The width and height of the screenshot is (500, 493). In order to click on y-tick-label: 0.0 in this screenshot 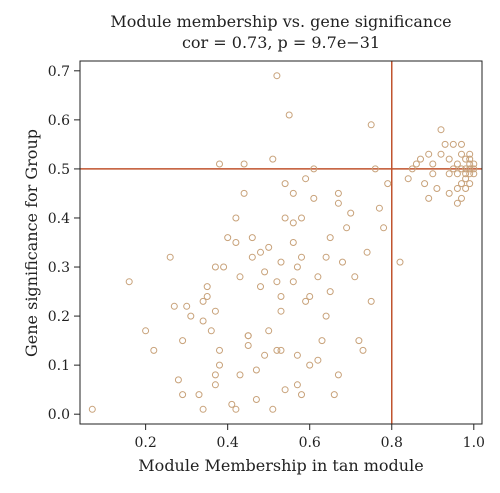, I will do `click(59, 415)`.